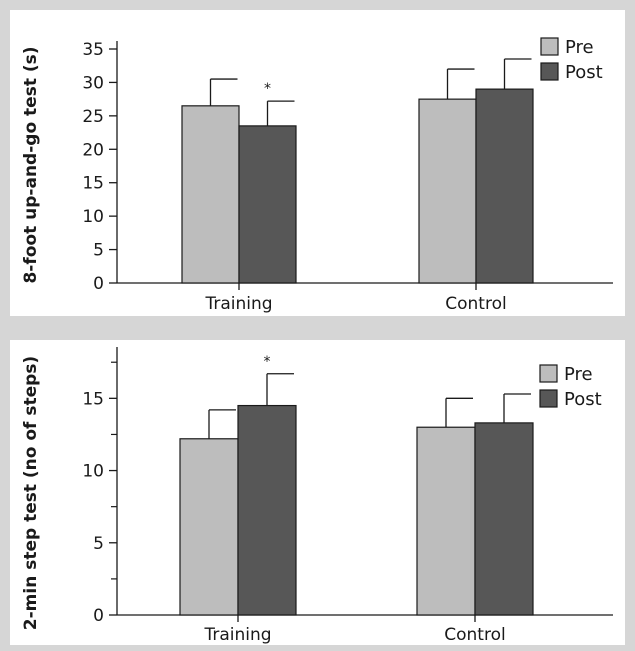 The width and height of the screenshot is (635, 651). Describe the element at coordinates (93, 150) in the screenshot. I see `y-tick-label: 20` at that location.